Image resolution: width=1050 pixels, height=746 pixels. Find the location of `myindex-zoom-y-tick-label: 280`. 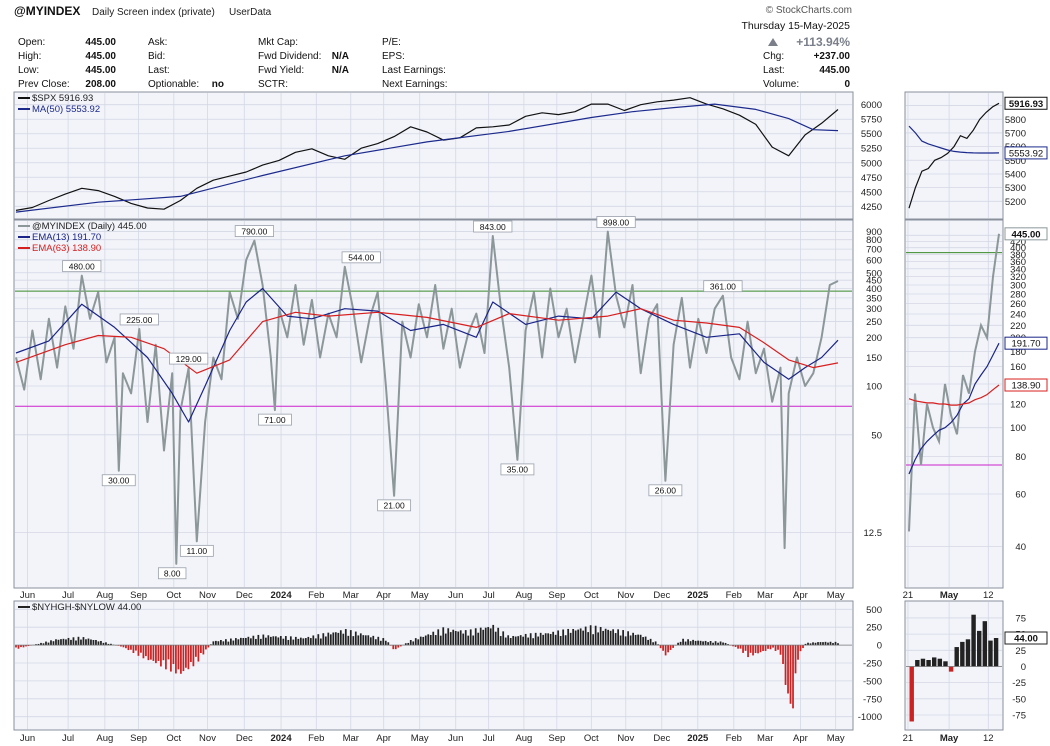

myindex-zoom-y-tick-label: 280 is located at coordinates (1018, 294).